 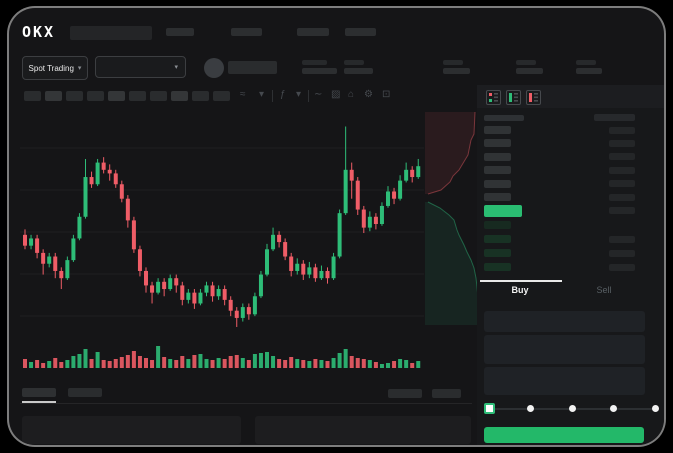 I want to click on tab-buy: Buy, so click(x=520, y=290).